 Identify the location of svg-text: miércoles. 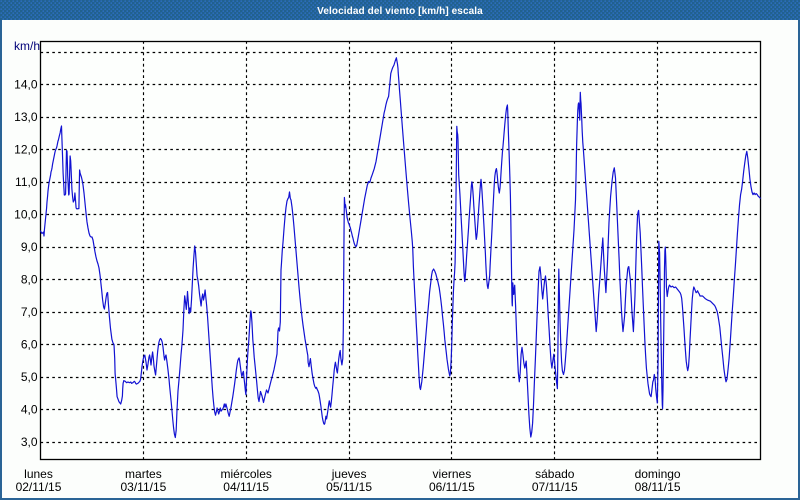
(246, 474).